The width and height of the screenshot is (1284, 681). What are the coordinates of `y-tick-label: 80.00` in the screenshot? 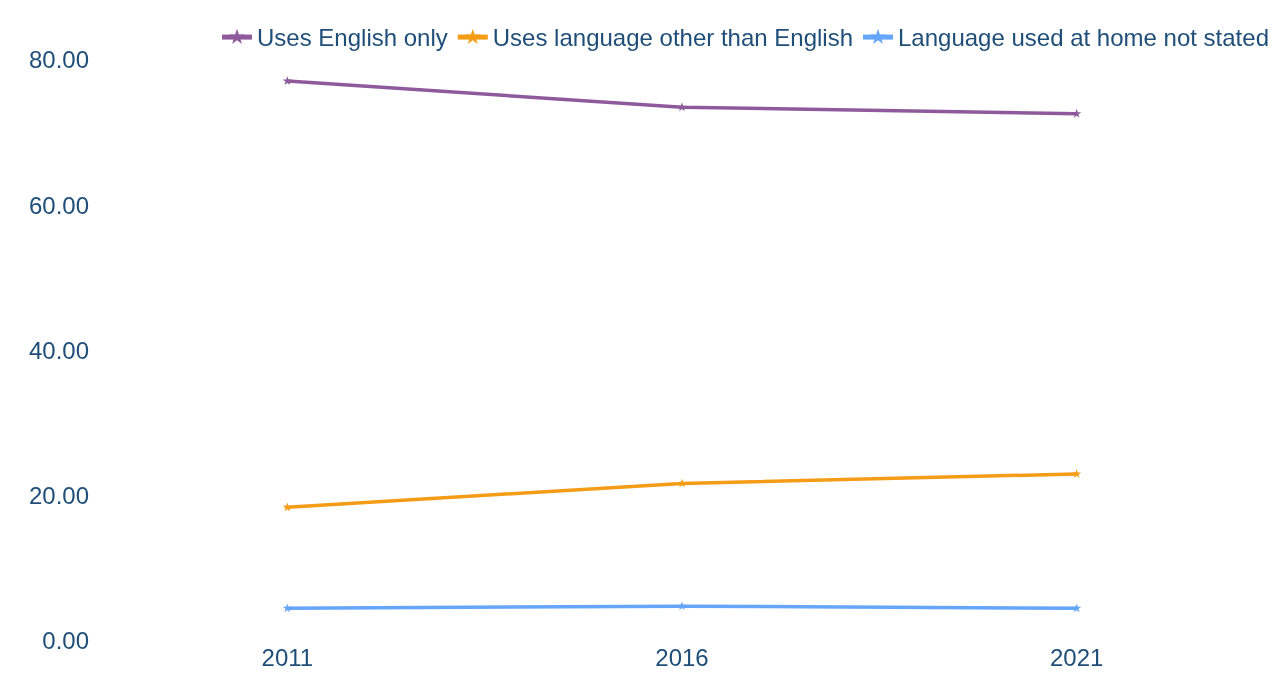 It's located at (58, 60).